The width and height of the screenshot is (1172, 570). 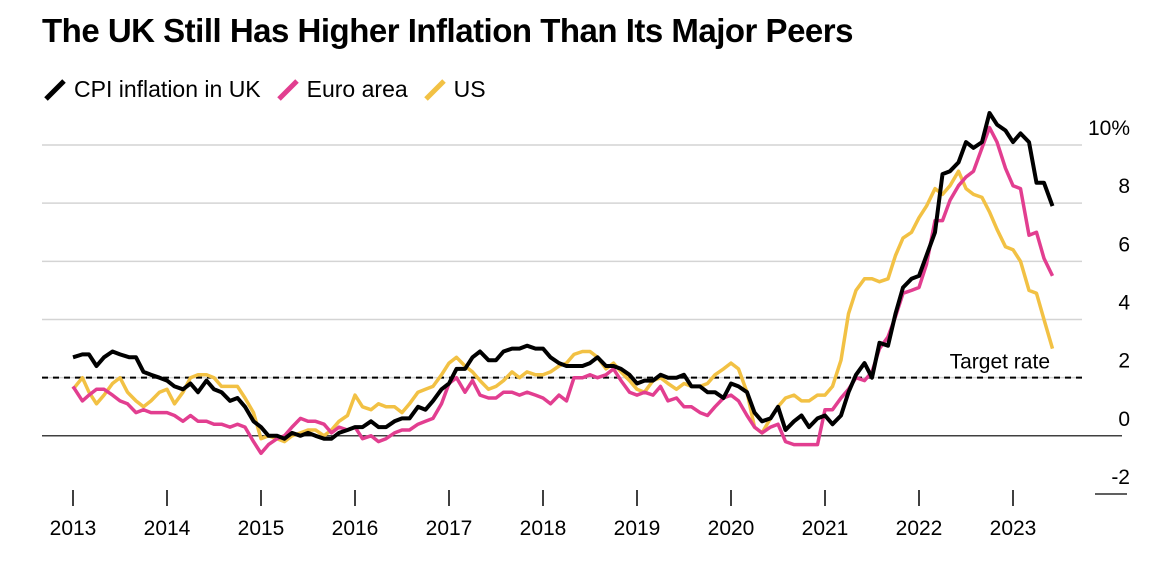 What do you see at coordinates (825, 528) in the screenshot?
I see `x-tick-label-2021: 2021` at bounding box center [825, 528].